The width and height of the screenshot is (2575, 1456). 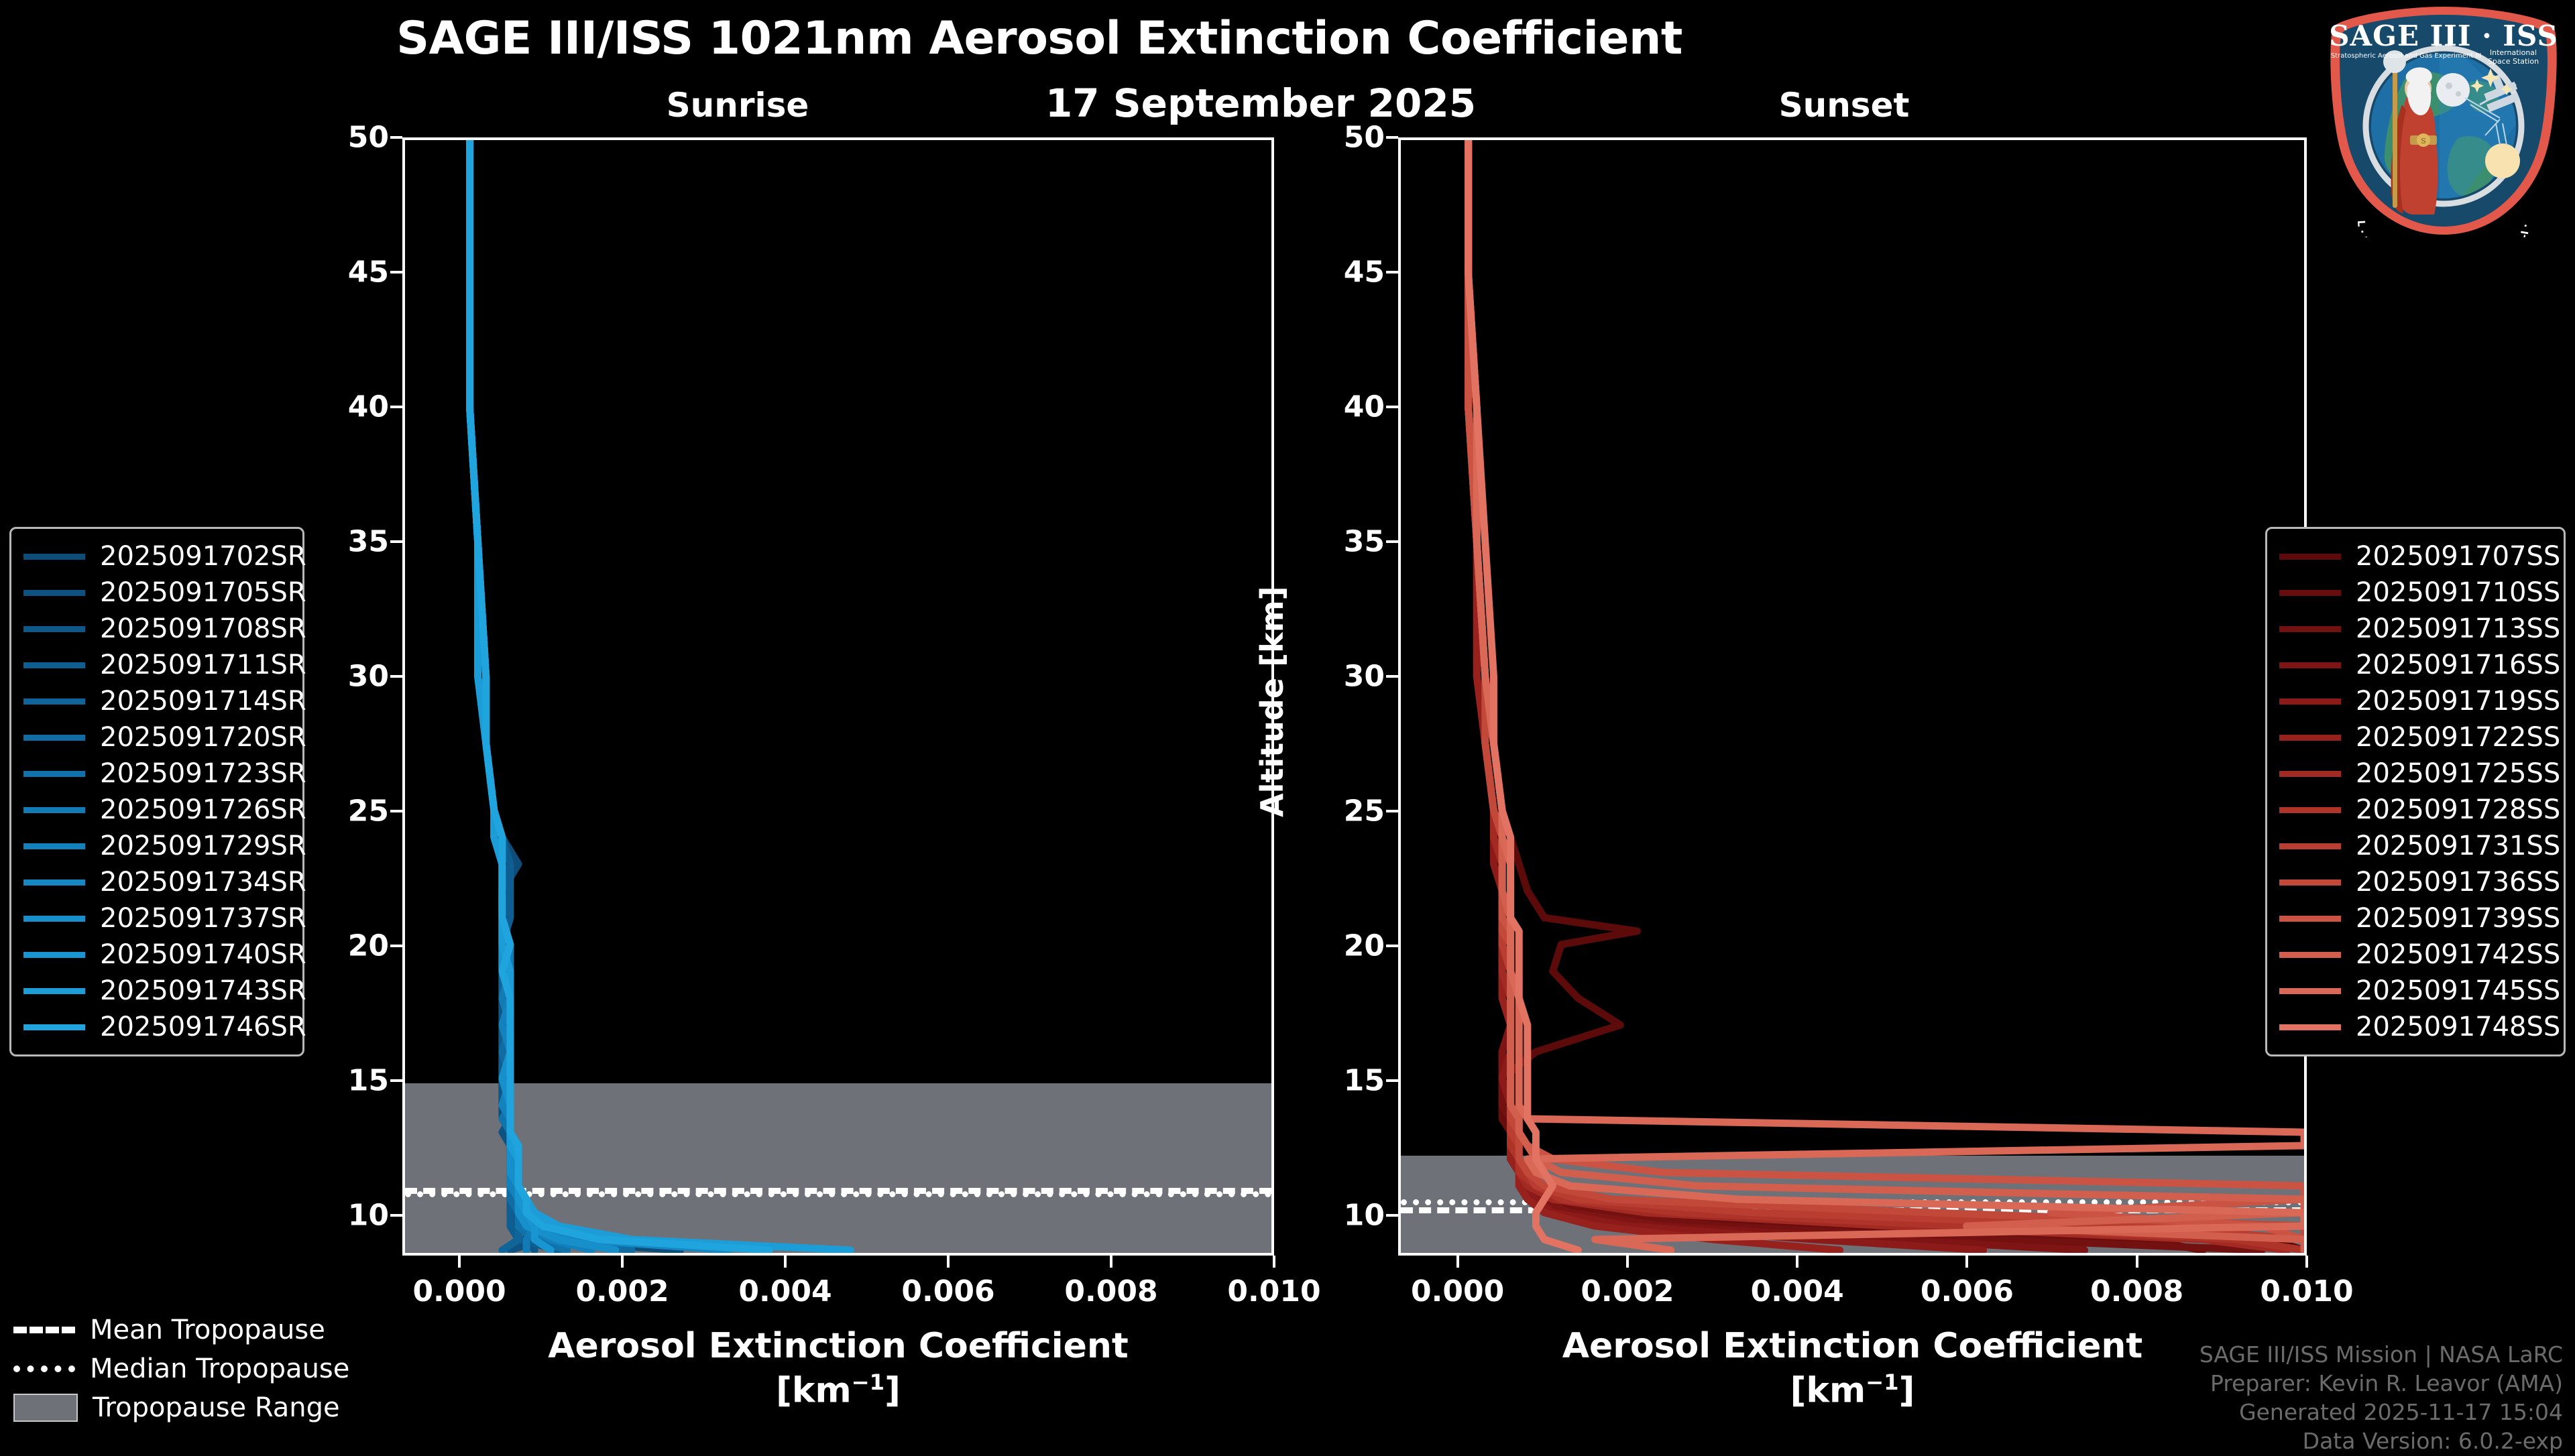 I want to click on logo-occultation-rays, so click(x=2485, y=121).